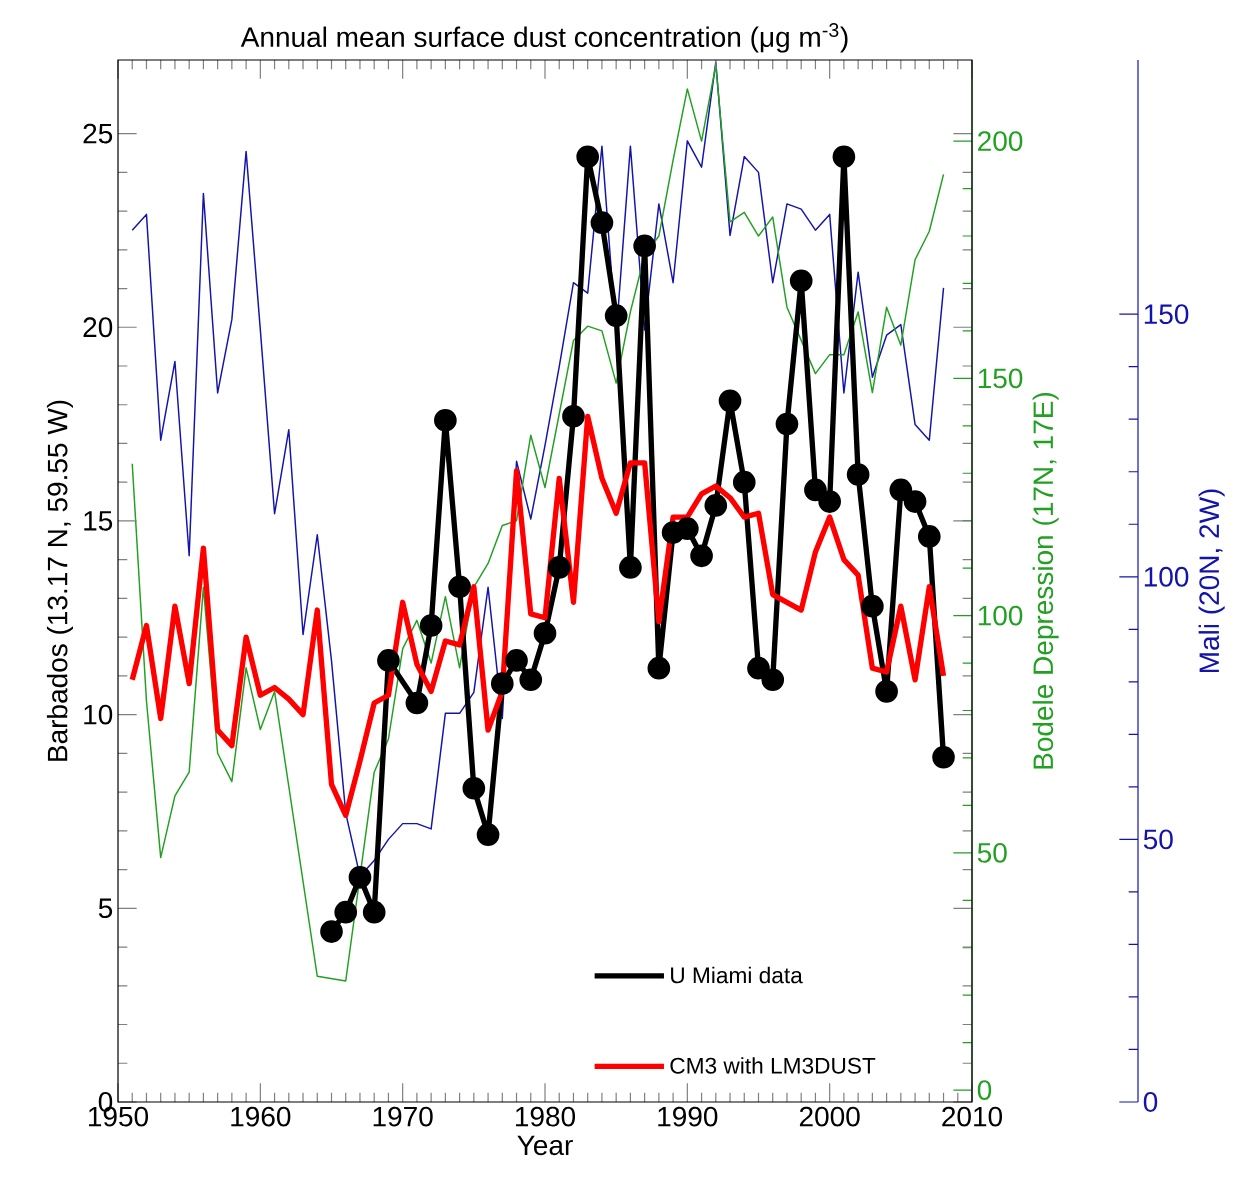 The width and height of the screenshot is (1258, 1202). I want to click on x-tick-label: 2010, so click(972, 1116).